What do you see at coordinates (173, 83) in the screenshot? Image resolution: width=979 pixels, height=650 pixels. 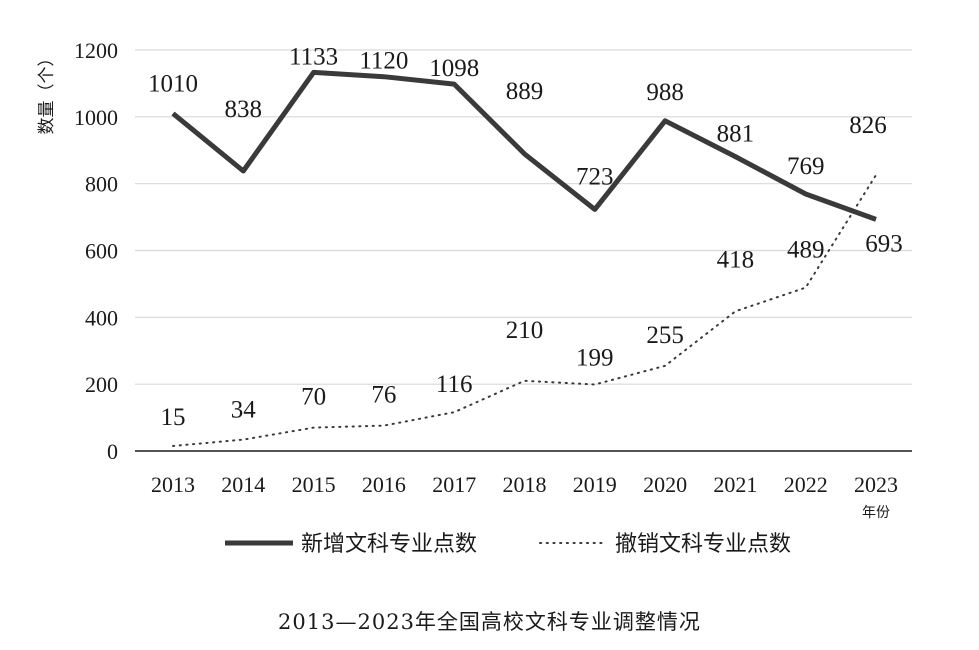 I see `data-label: 1010` at bounding box center [173, 83].